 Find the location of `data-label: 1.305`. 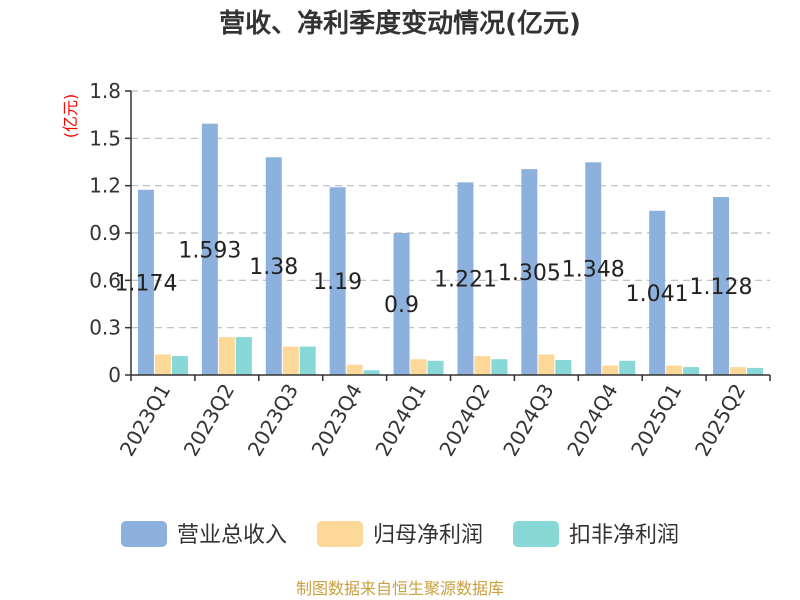

data-label: 1.305 is located at coordinates (529, 273).